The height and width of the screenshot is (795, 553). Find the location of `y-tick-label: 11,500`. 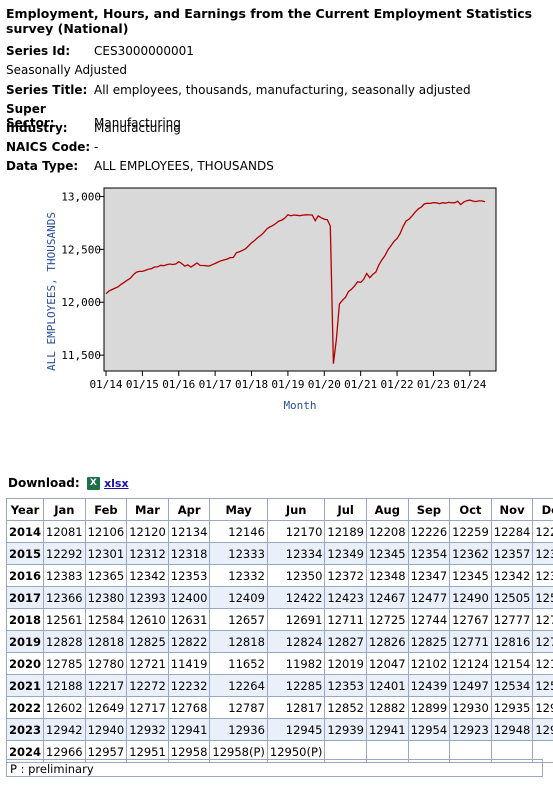

y-tick-label: 11,500 is located at coordinates (81, 355).